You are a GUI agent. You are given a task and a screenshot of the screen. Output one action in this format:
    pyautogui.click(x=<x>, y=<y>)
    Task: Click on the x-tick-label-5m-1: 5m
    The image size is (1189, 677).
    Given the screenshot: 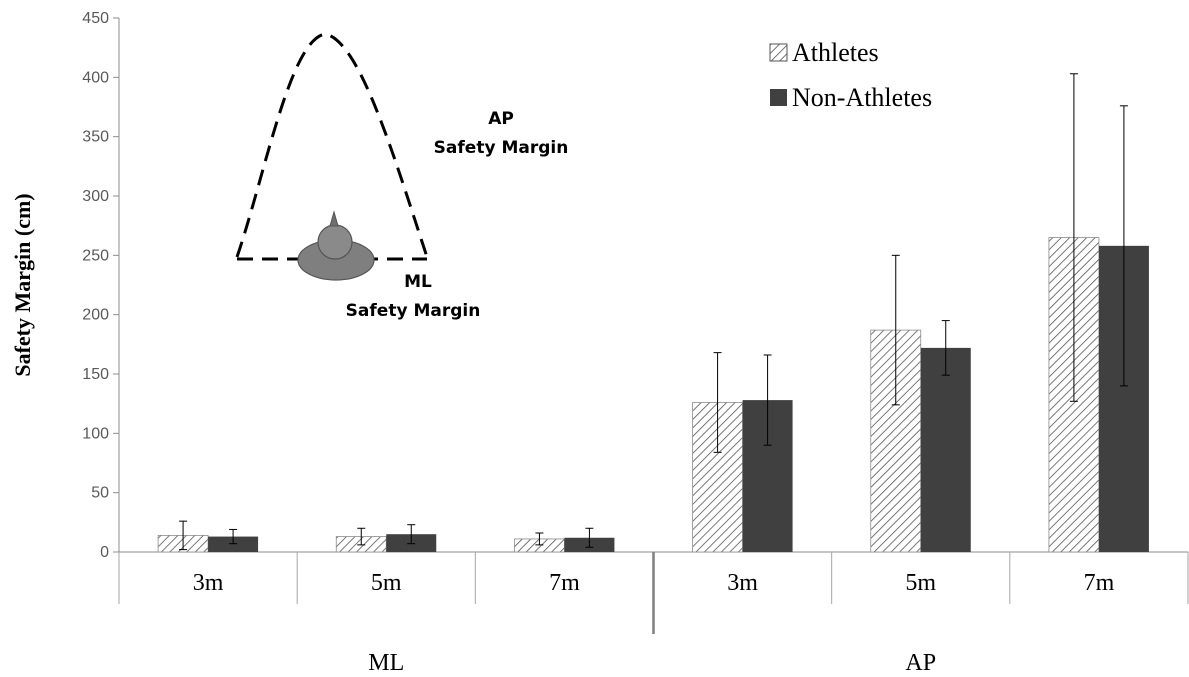 What is the action you would take?
    pyautogui.click(x=386, y=583)
    